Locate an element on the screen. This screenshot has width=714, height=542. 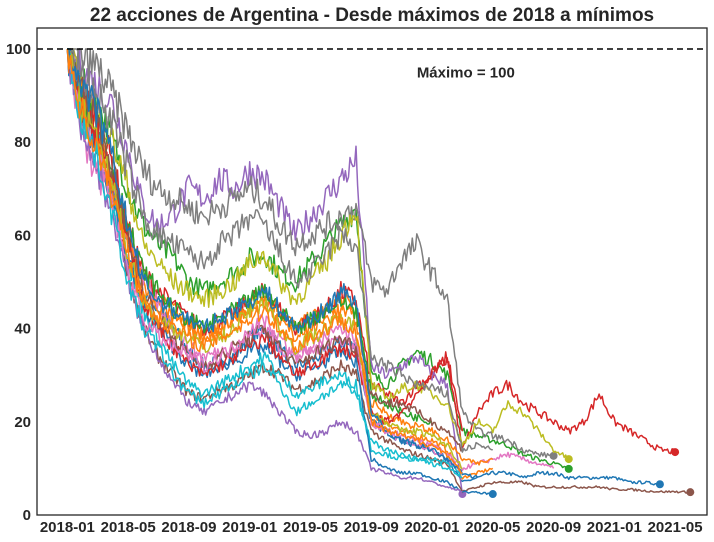
x-tick-label: 2019-05 is located at coordinates (310, 527).